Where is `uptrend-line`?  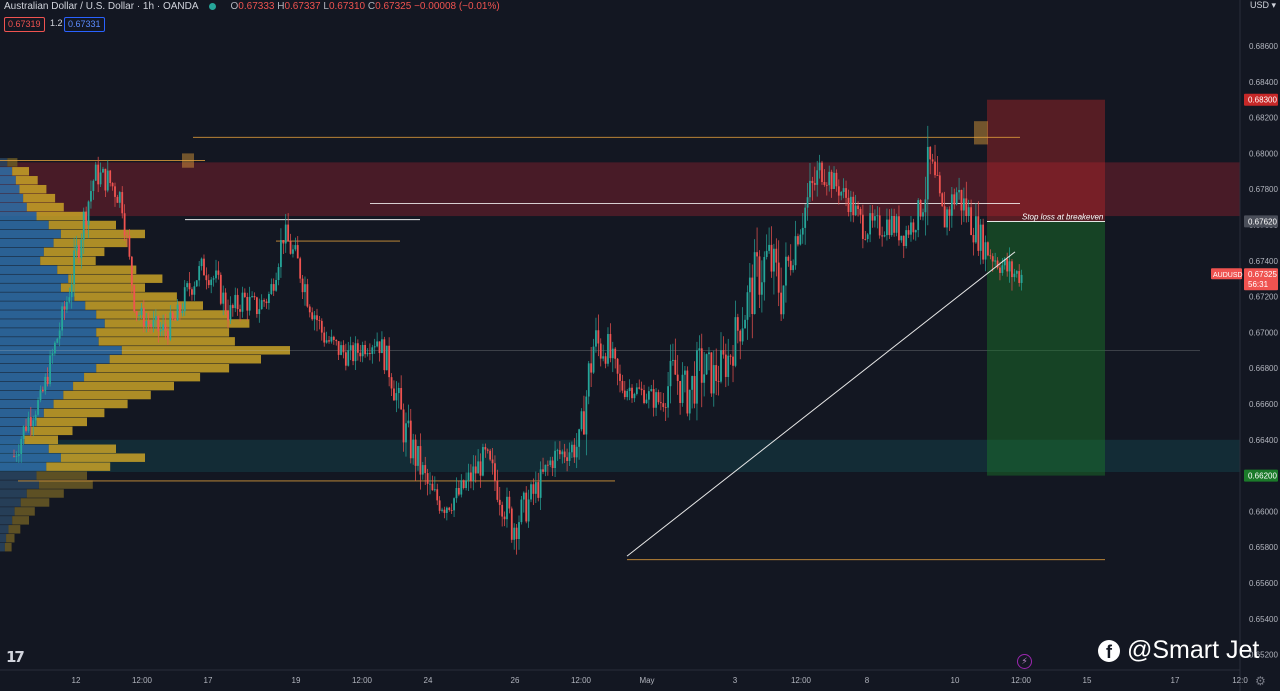 uptrend-line is located at coordinates (821, 404).